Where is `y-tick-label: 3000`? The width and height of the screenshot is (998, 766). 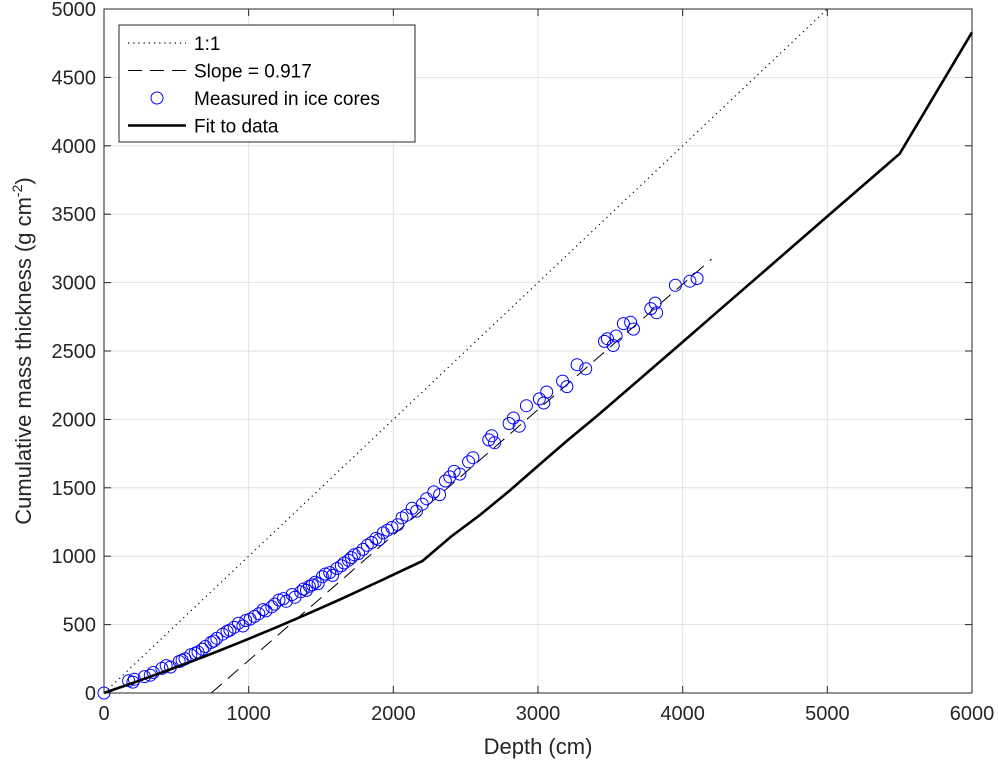
y-tick-label: 3000 is located at coordinates (74, 284).